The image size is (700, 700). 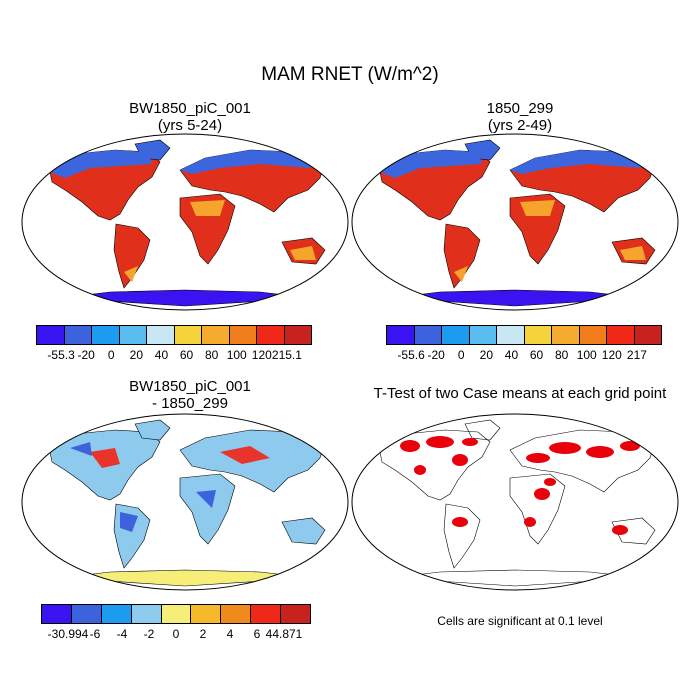 I want to click on colorbar-label: 4, so click(x=230, y=634).